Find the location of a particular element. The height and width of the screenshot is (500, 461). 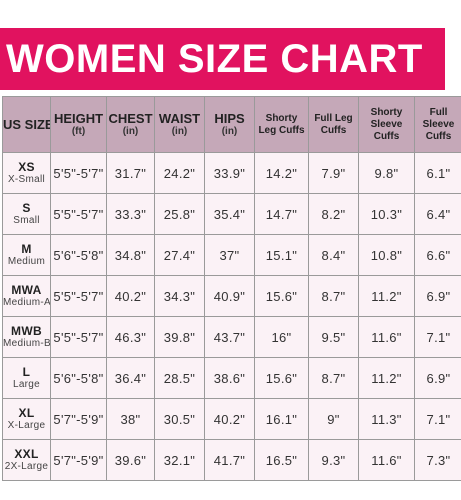

measurement-cell: 8.2" is located at coordinates (333, 214).